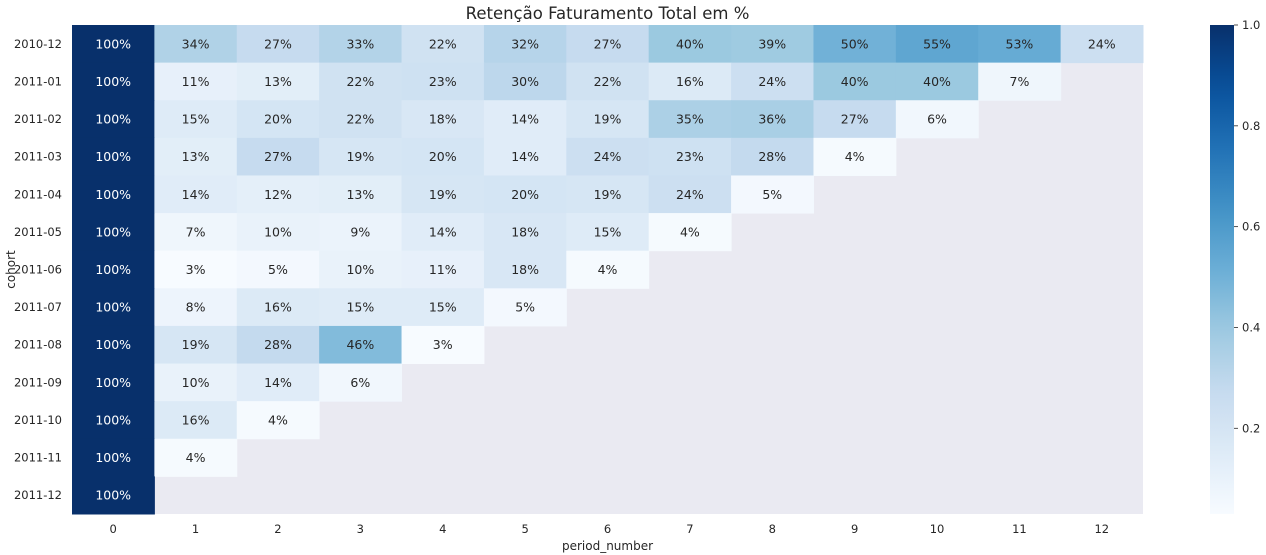 This screenshot has width=1266, height=555. I want to click on x-tick-label: 8, so click(772, 529).